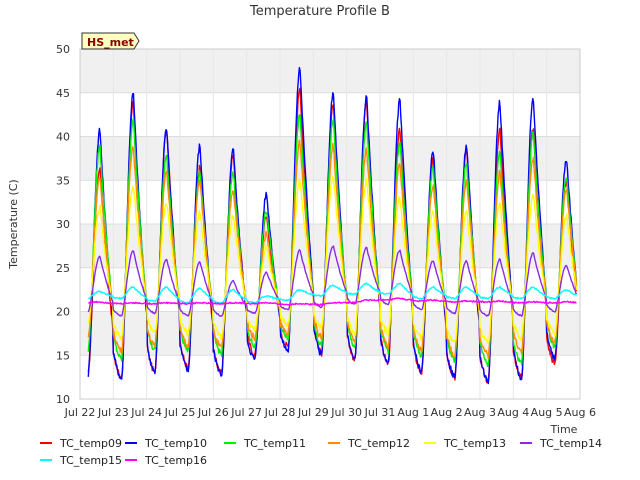 The width and height of the screenshot is (640, 480). Describe the element at coordinates (63, 93) in the screenshot. I see `y-tick-label: 45` at that location.